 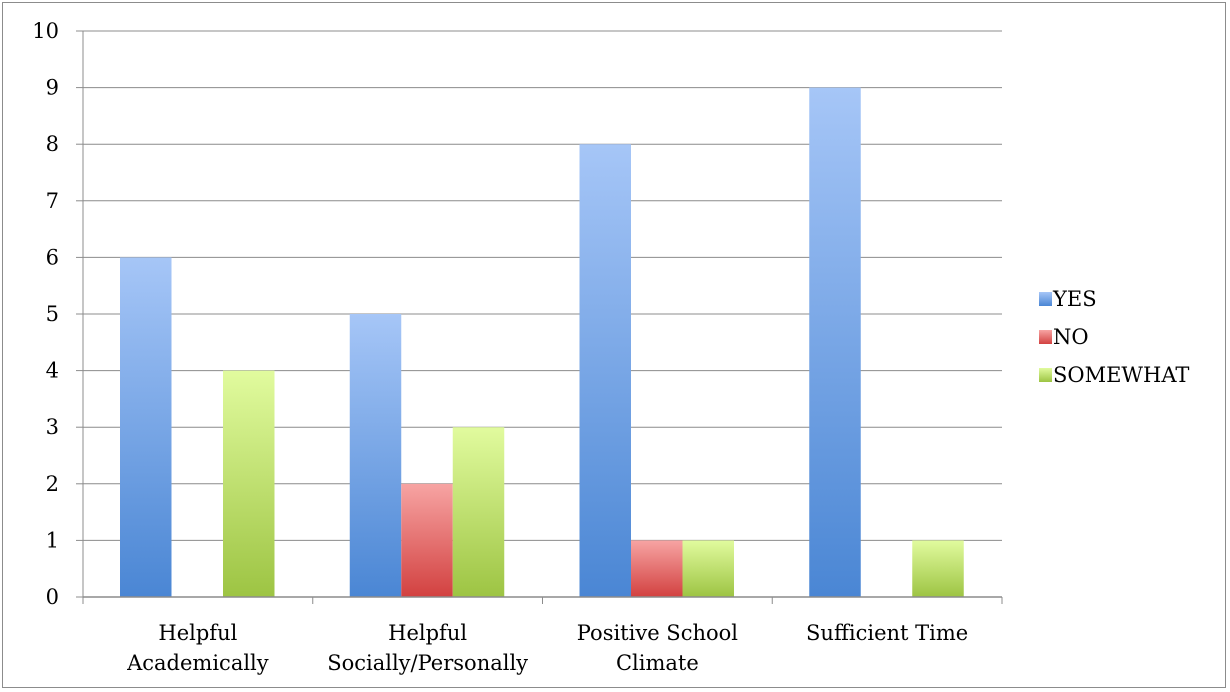 What do you see at coordinates (52, 540) in the screenshot?
I see `y-tick-label-1: 1` at bounding box center [52, 540].